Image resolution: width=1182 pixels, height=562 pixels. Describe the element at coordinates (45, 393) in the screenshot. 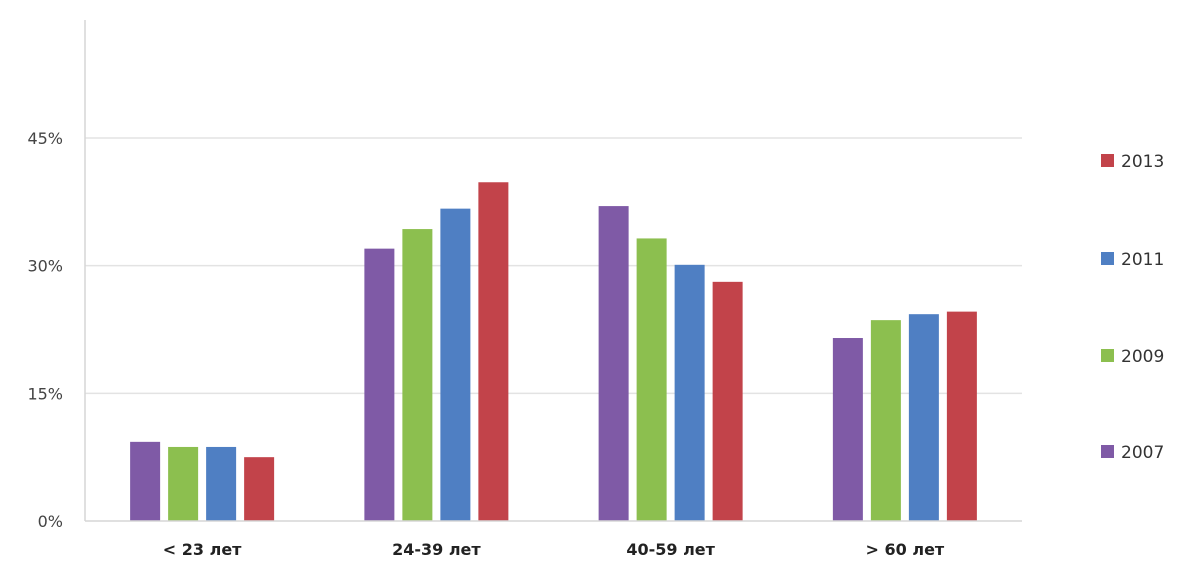

I see `y-tick-label: 15%` at that location.